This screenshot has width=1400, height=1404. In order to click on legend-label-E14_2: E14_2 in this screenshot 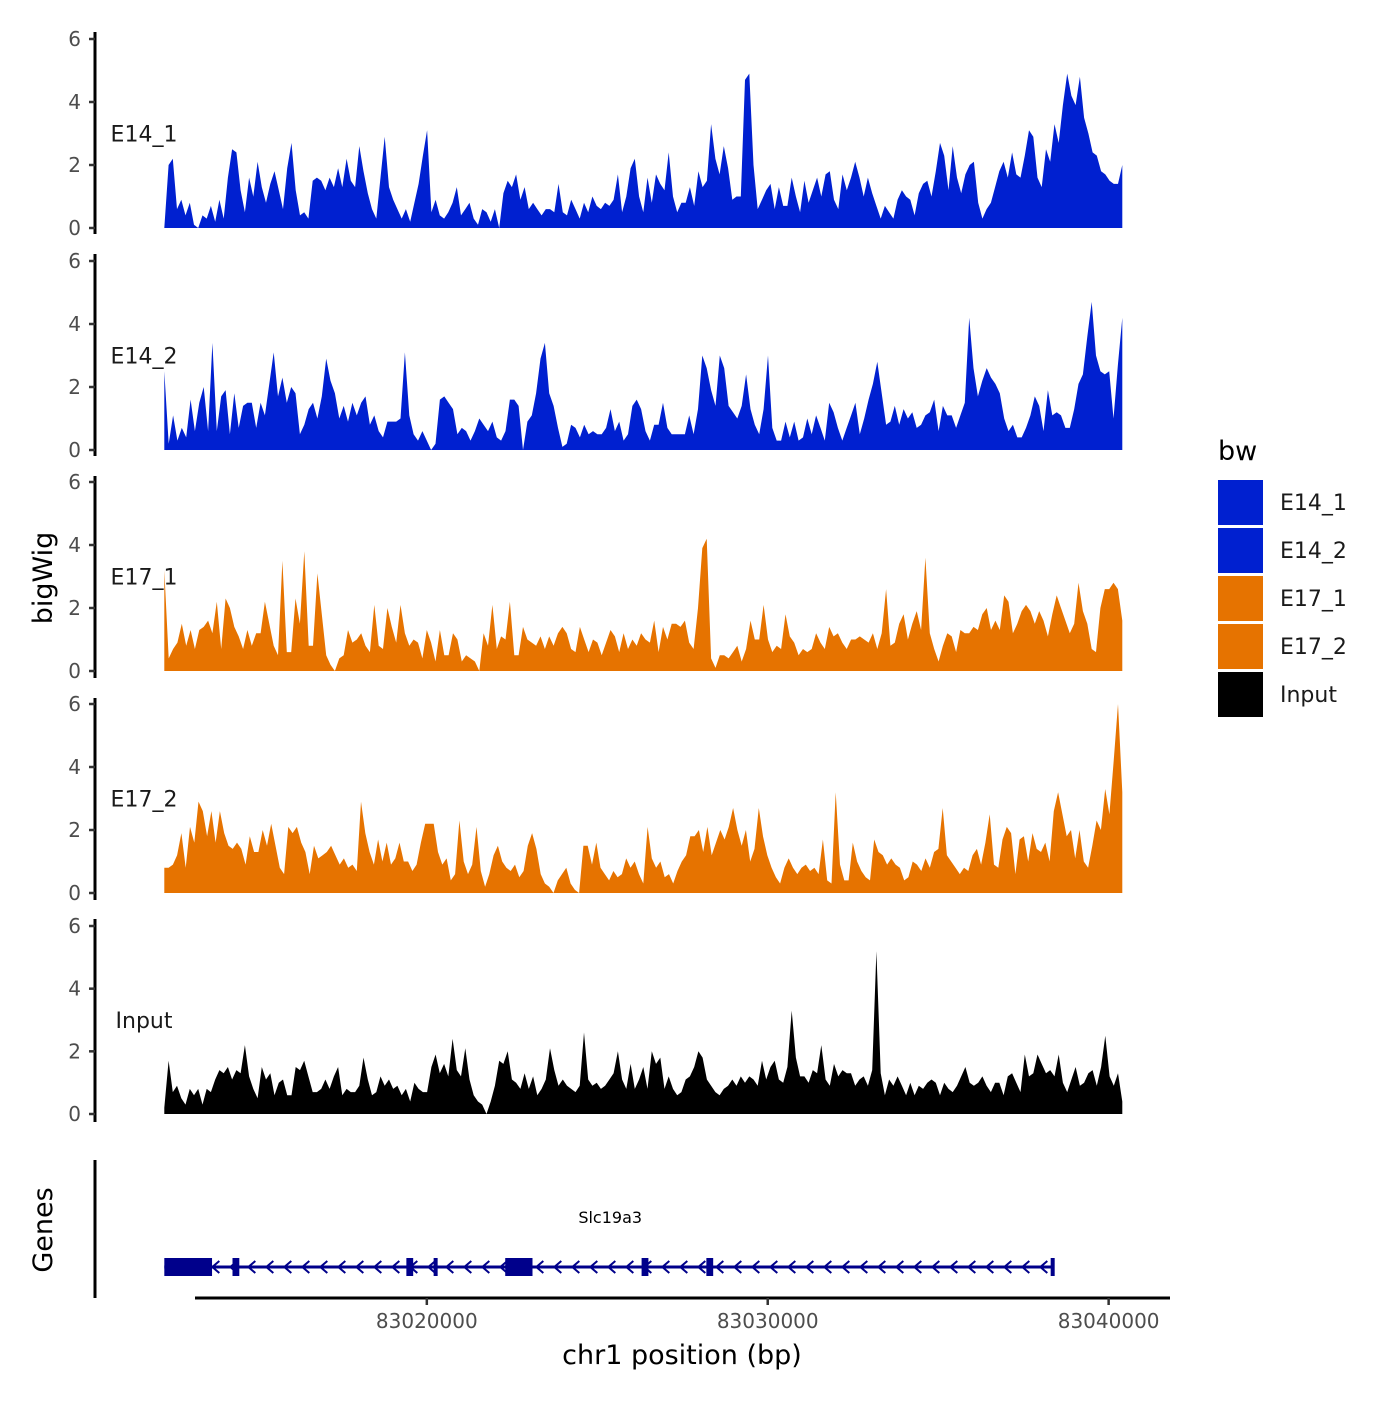, I will do `click(1313, 551)`.